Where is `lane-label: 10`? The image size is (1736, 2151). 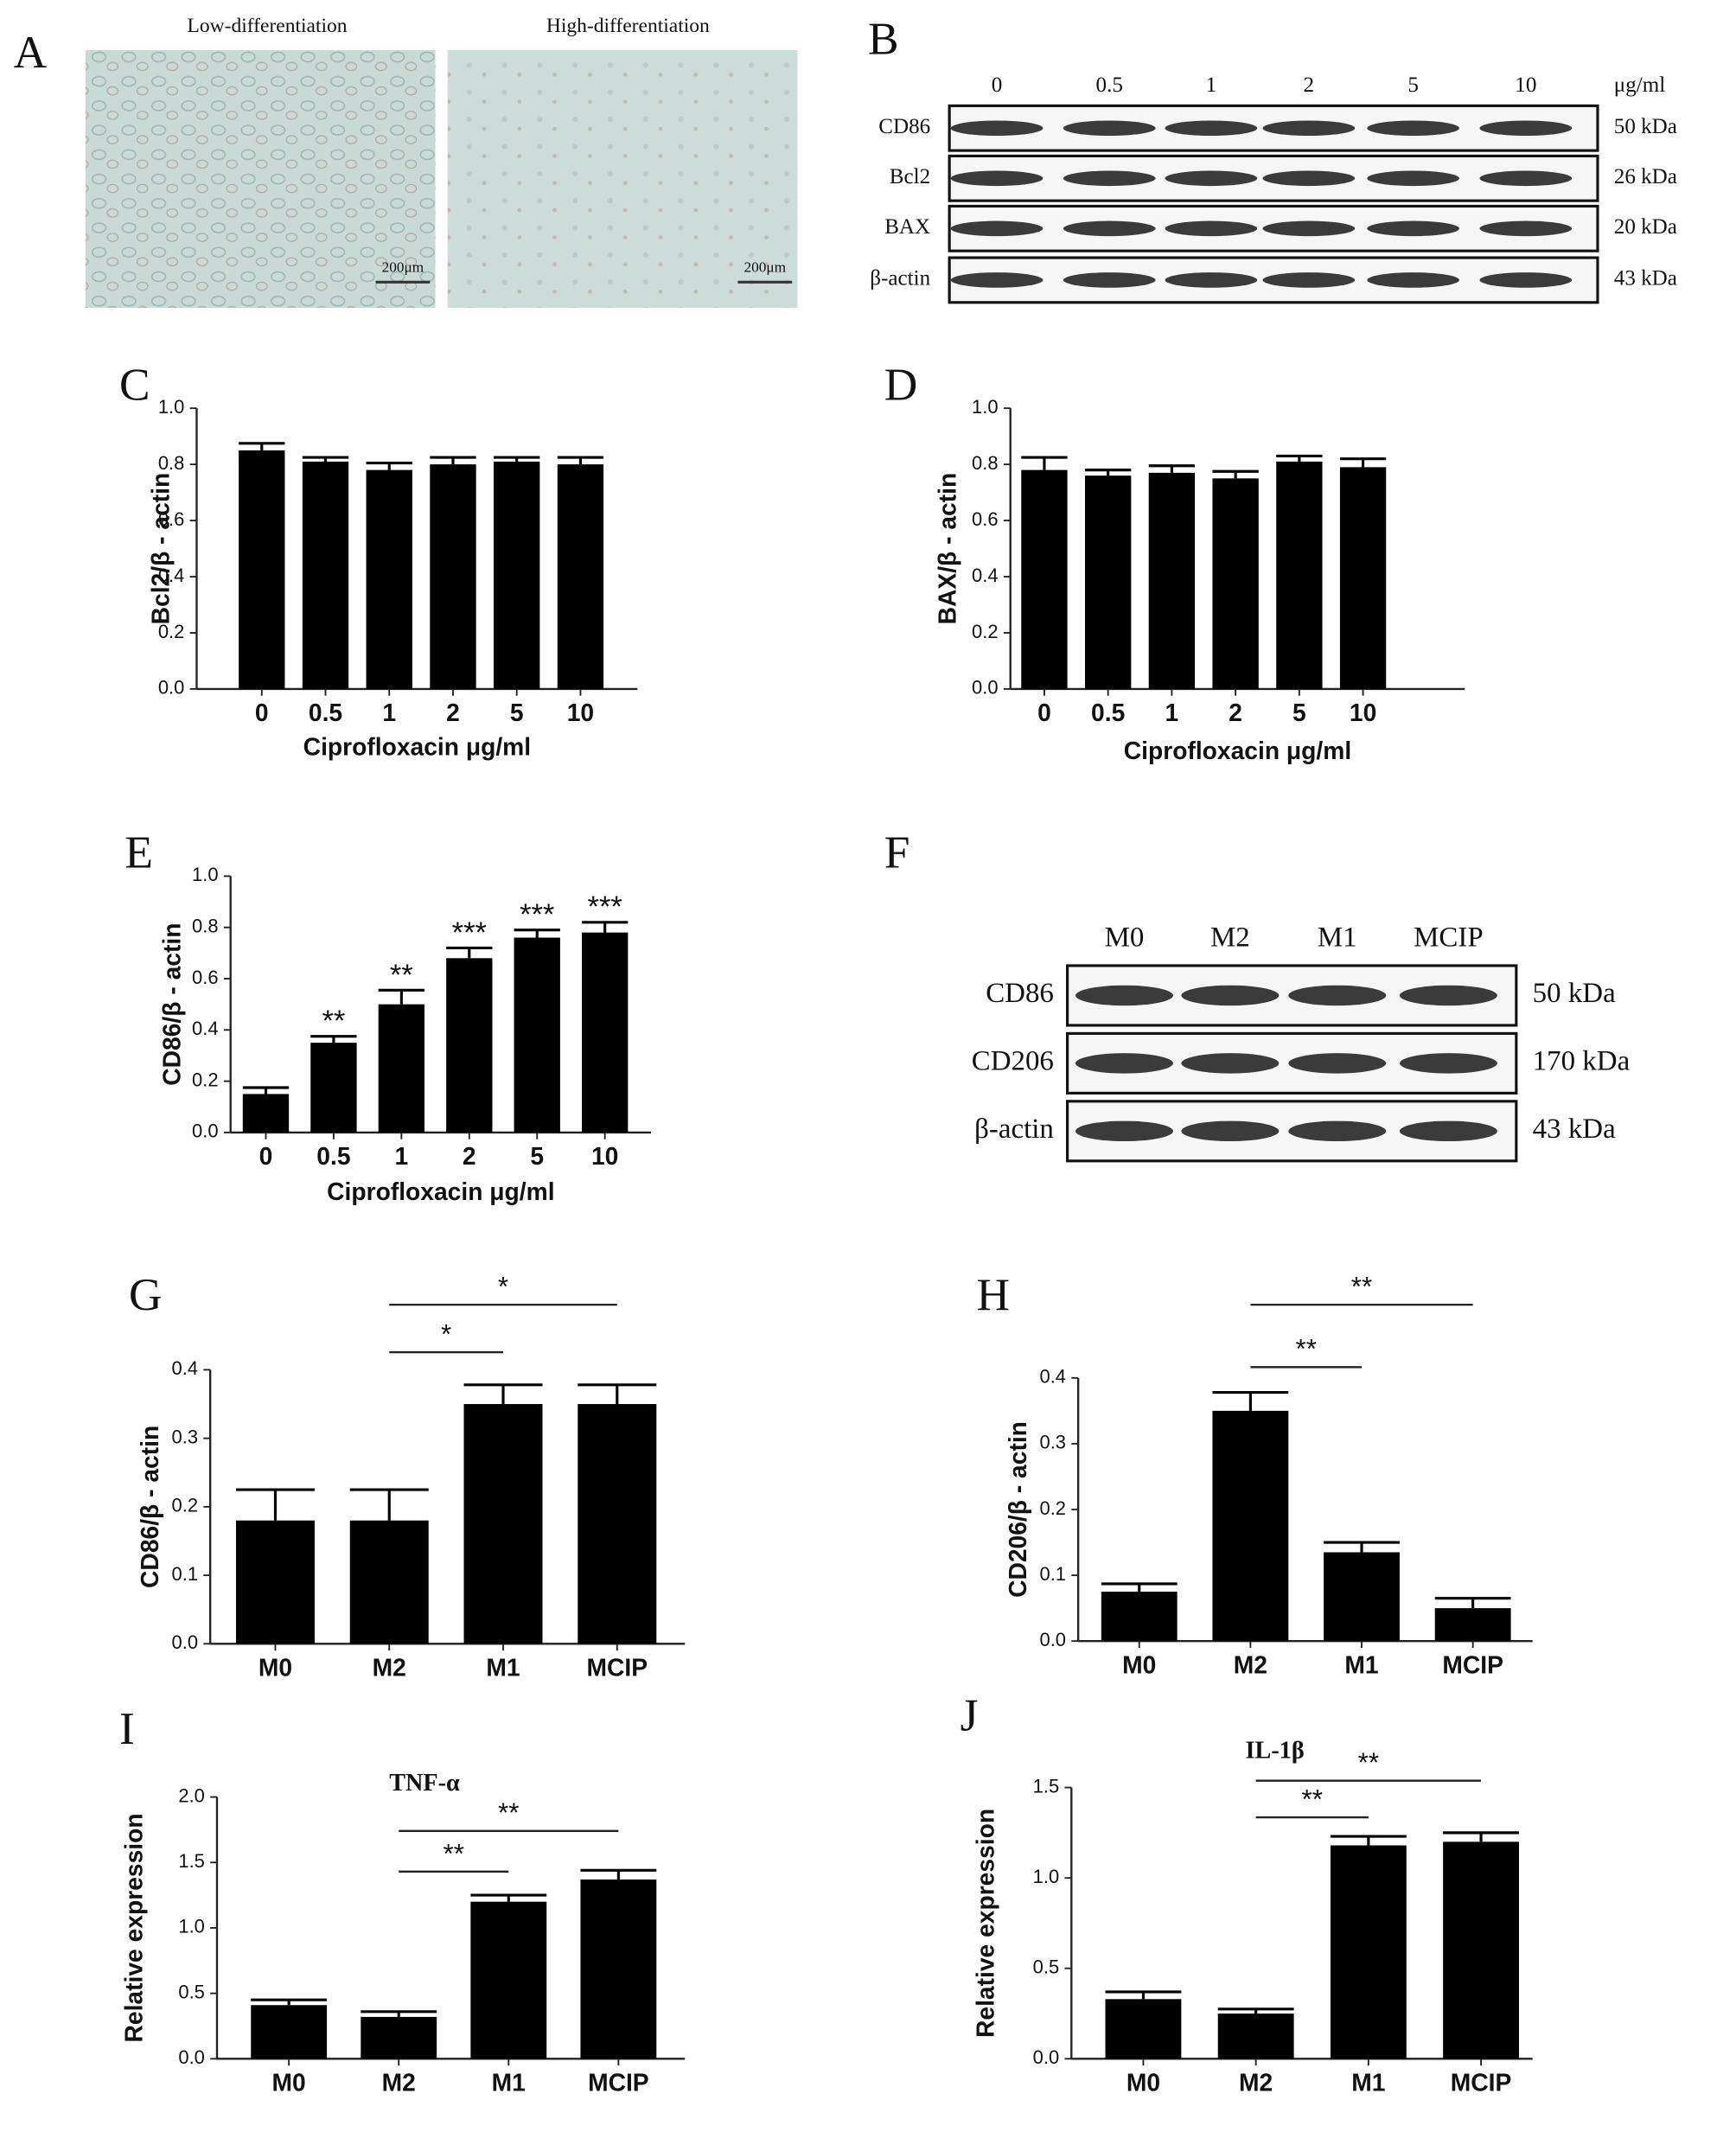 lane-label: 10 is located at coordinates (1525, 85).